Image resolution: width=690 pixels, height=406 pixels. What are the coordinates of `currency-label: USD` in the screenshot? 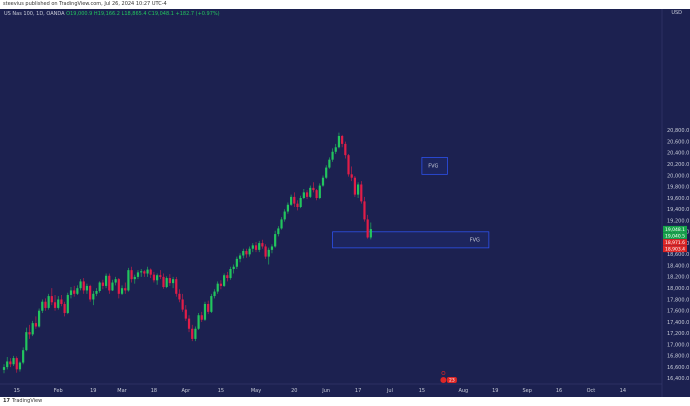 It's located at (676, 13).